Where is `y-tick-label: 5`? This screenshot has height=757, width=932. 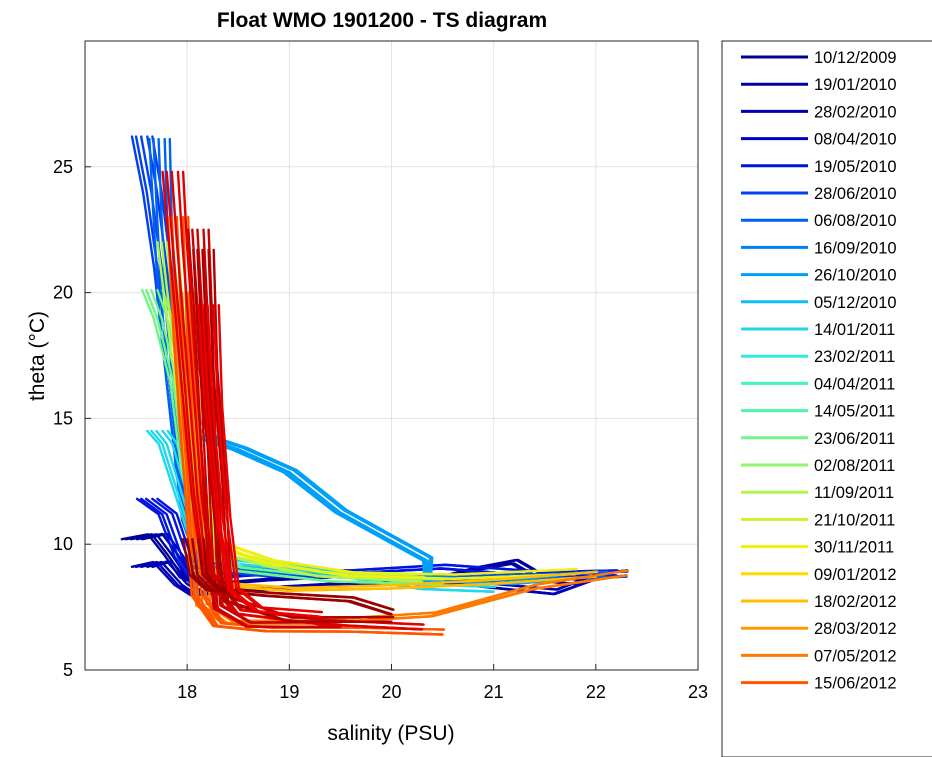
y-tick-label: 5 is located at coordinates (68, 670).